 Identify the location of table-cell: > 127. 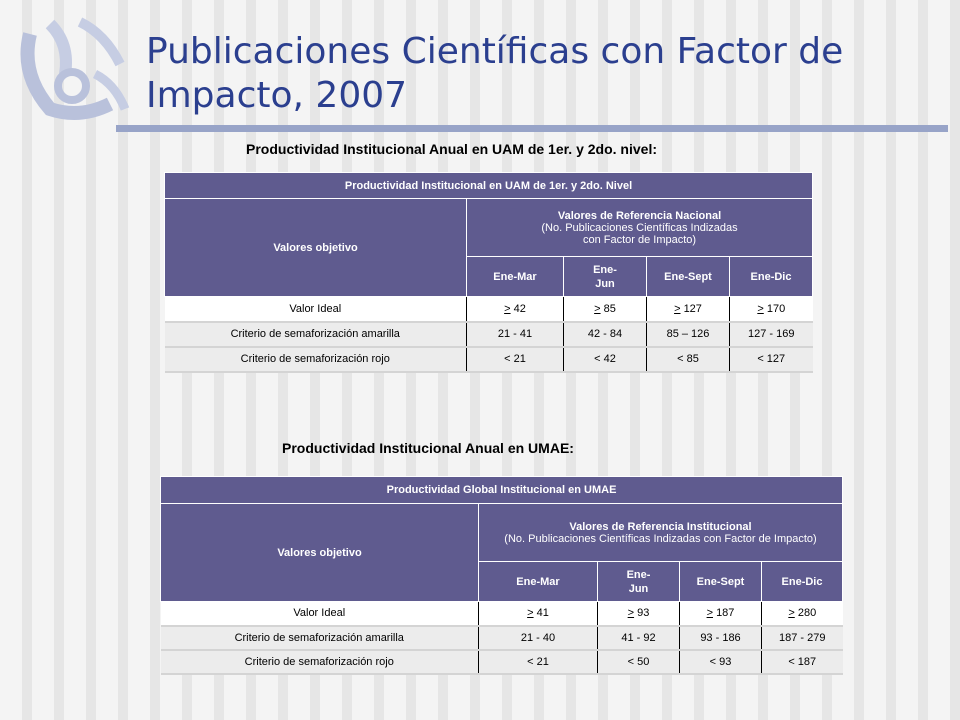
(688, 309).